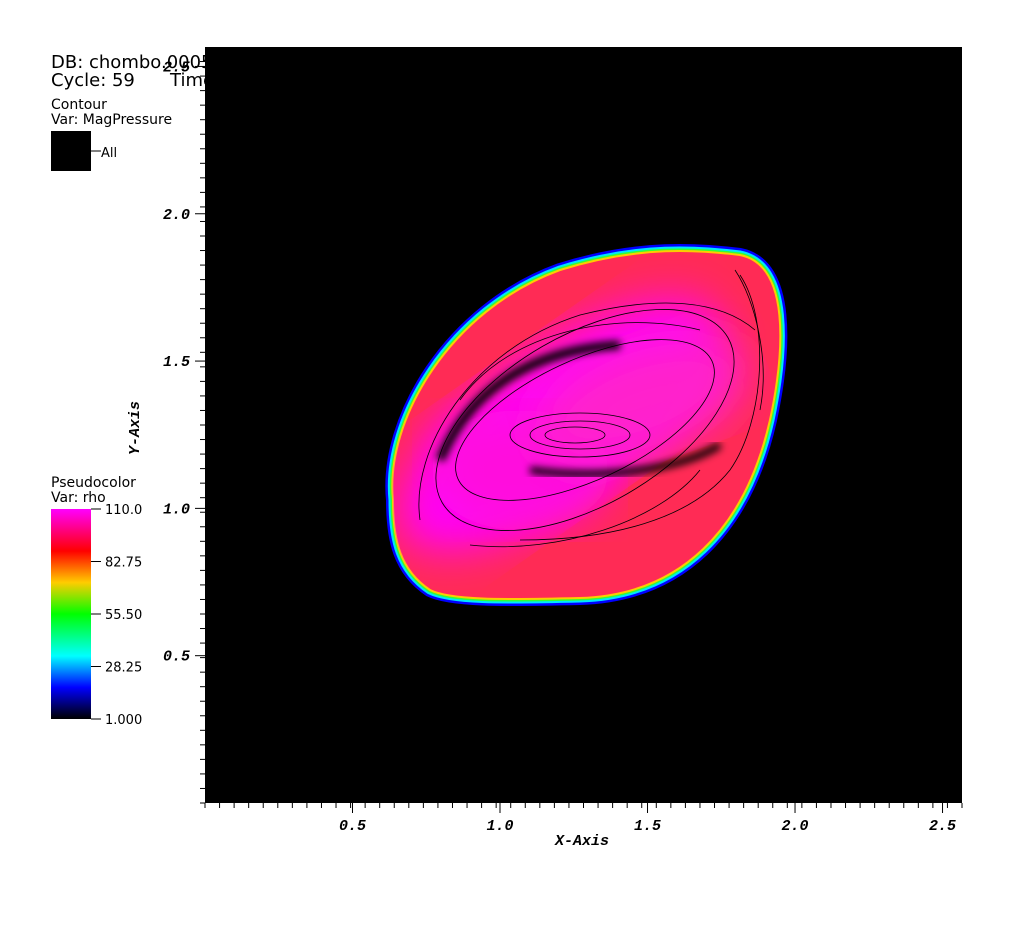 This screenshot has height=946, width=1024. I want to click on colorbar, so click(71, 614).